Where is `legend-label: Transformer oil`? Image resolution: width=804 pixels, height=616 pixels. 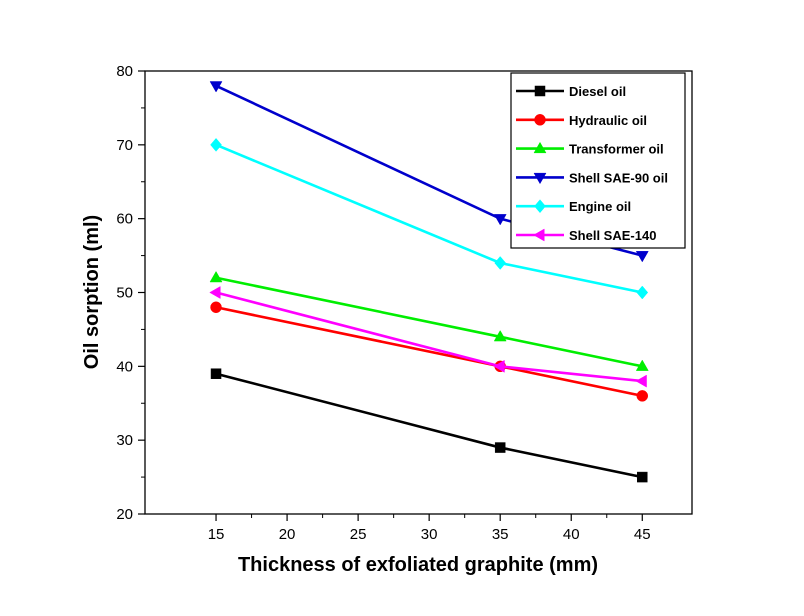
legend-label: Transformer oil is located at coordinates (616, 149).